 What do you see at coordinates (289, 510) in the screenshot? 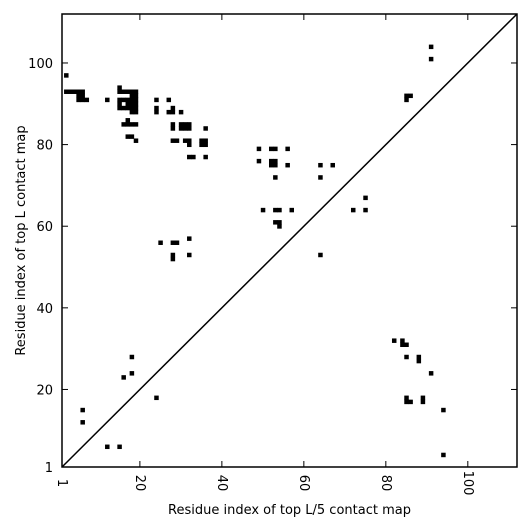
I see `x-axis-title: Residue index of top L/5 contact map` at bounding box center [289, 510].